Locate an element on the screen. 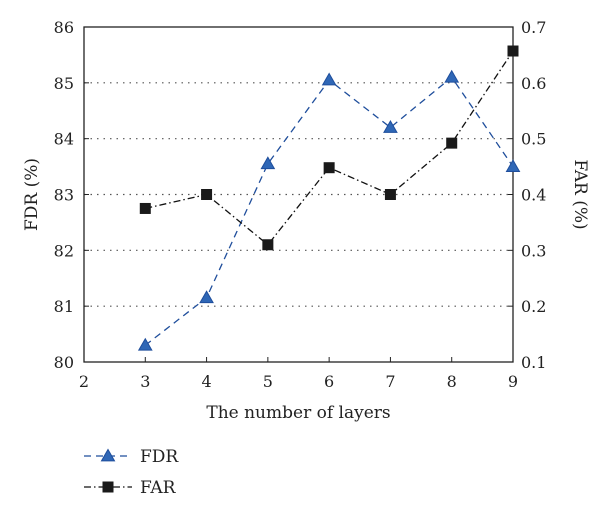 This screenshot has width=600, height=513. y-right-tick-label: 0.5 is located at coordinates (533, 139).